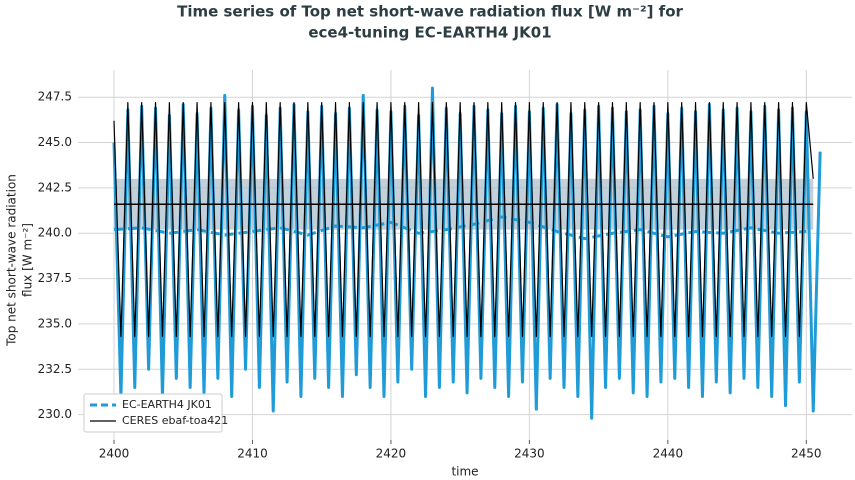  Describe the element at coordinates (252, 454) in the screenshot. I see `x-tick-label: 2410` at that location.